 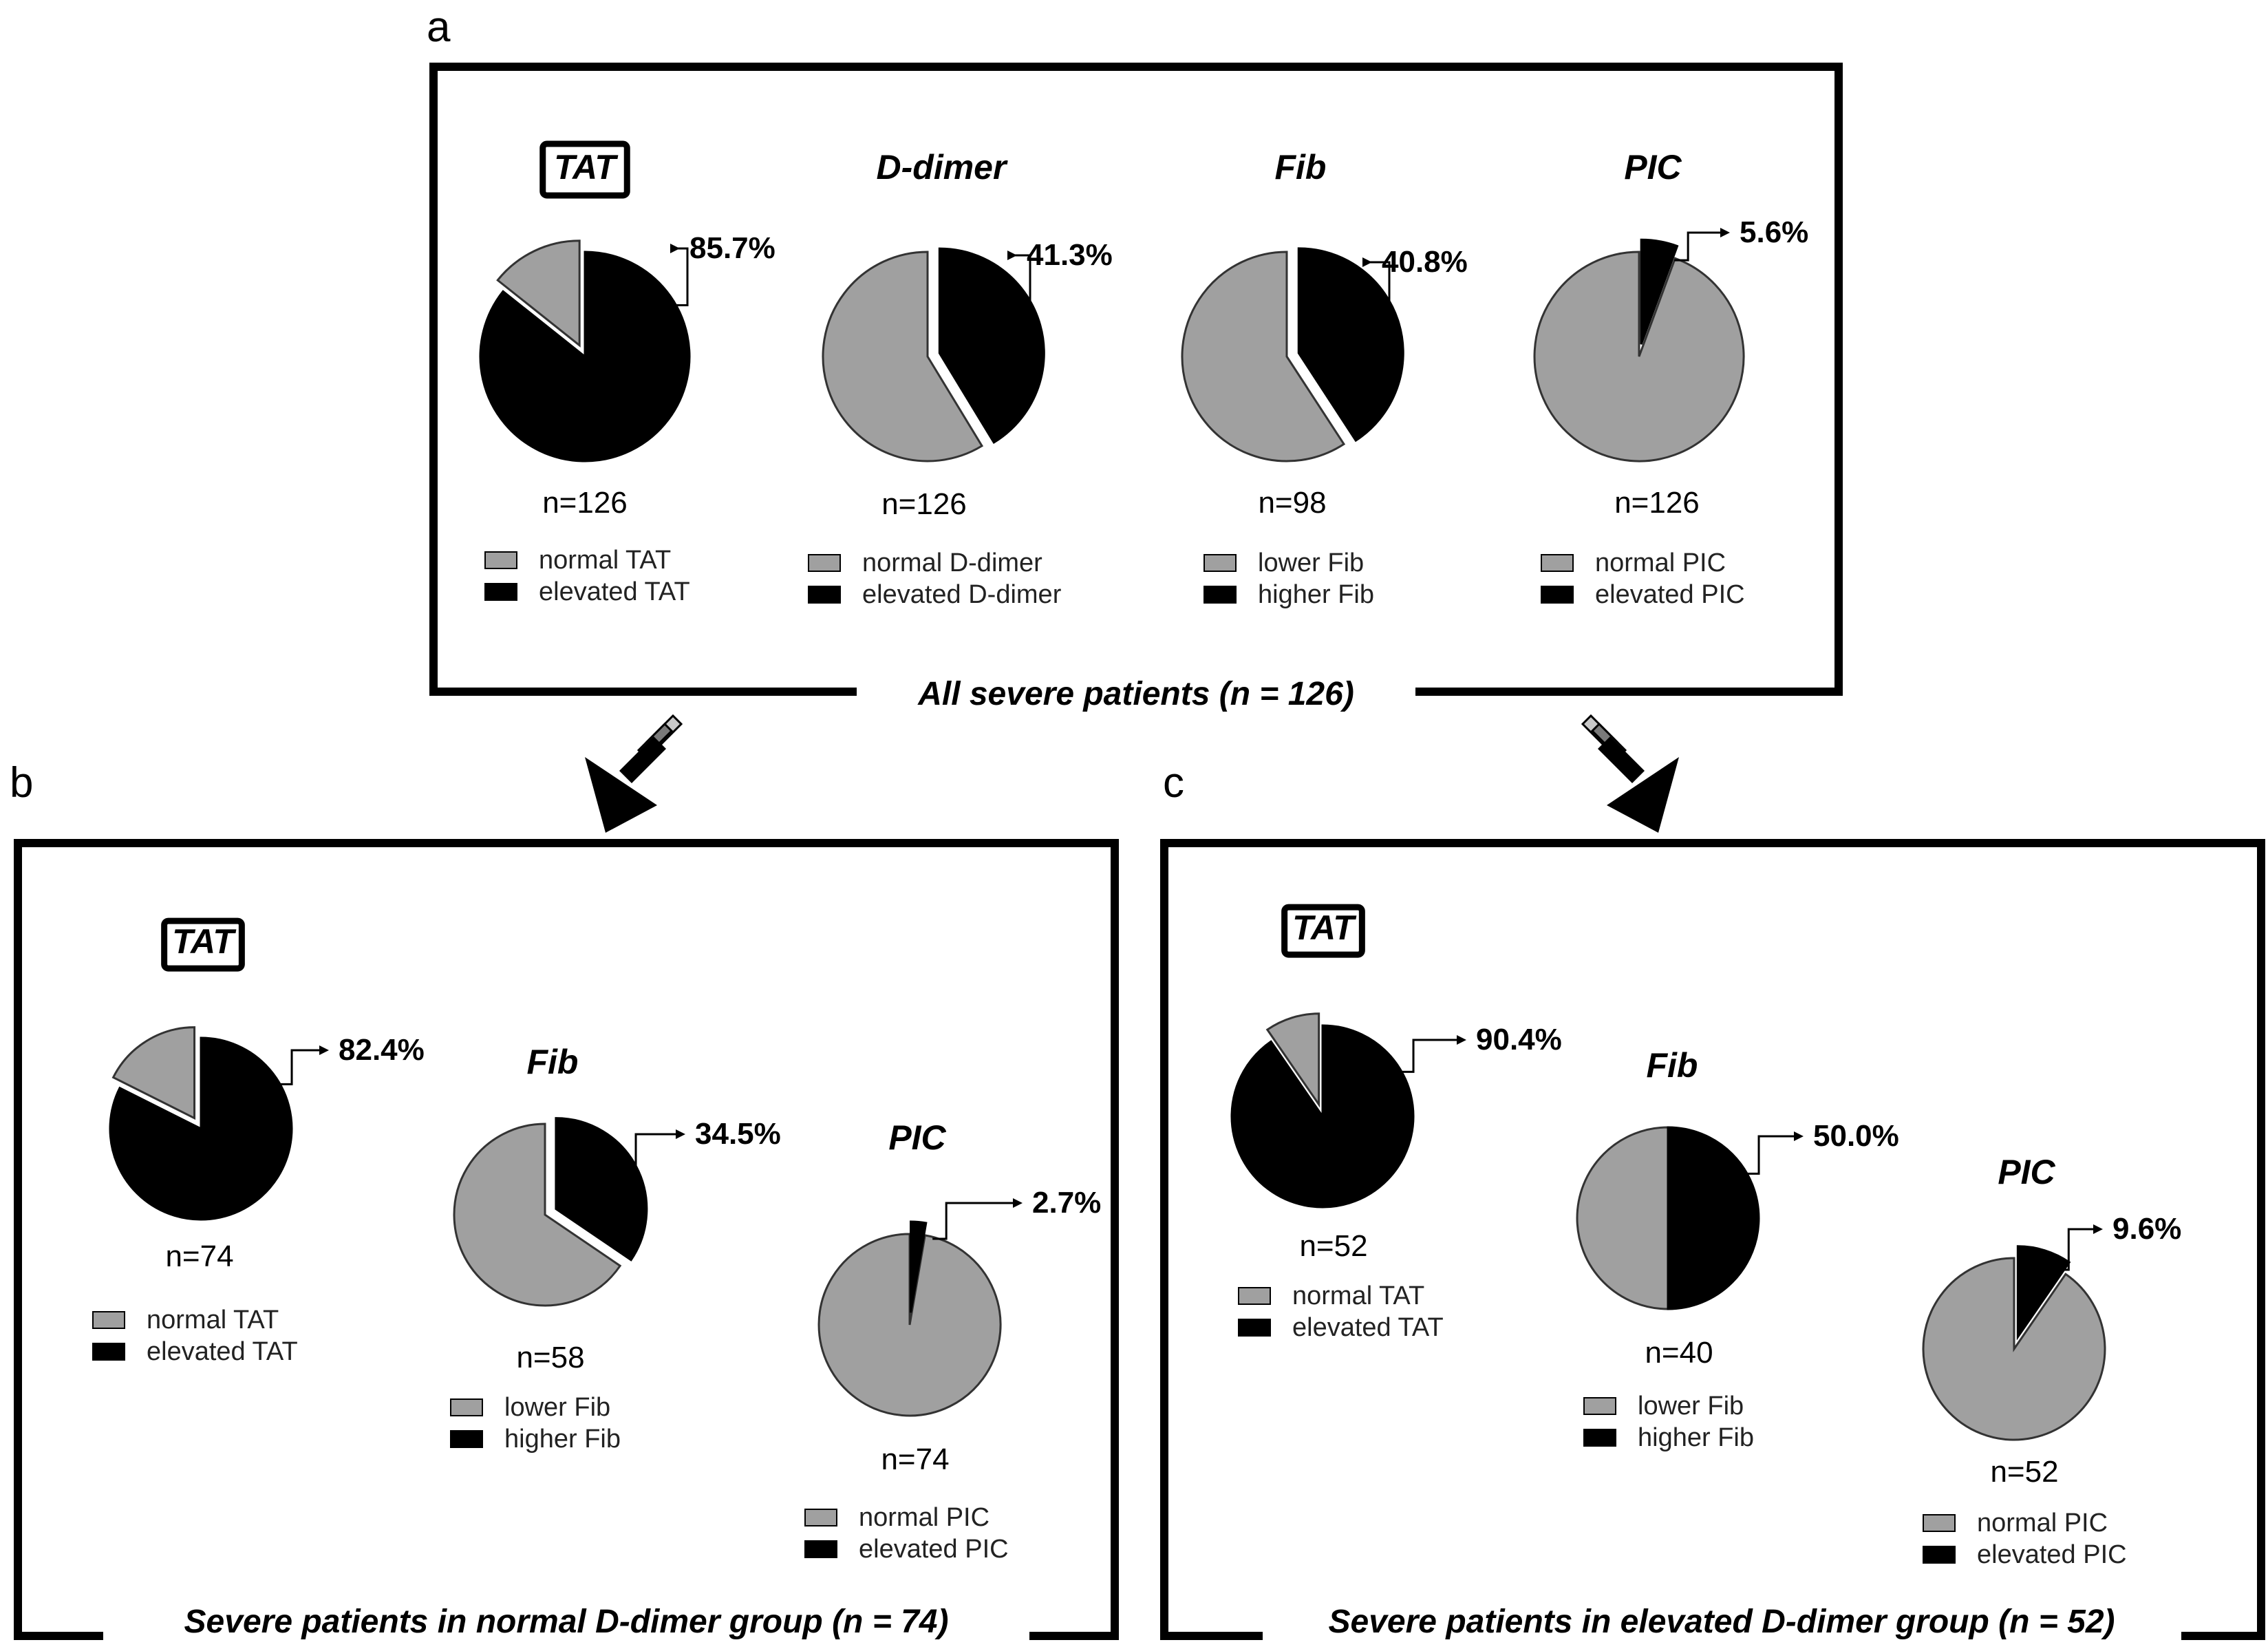 I want to click on pie-chart-c-tat: TAT 90.4% n=52 normal TAT elevated TAT, so click(x=1396, y=1123).